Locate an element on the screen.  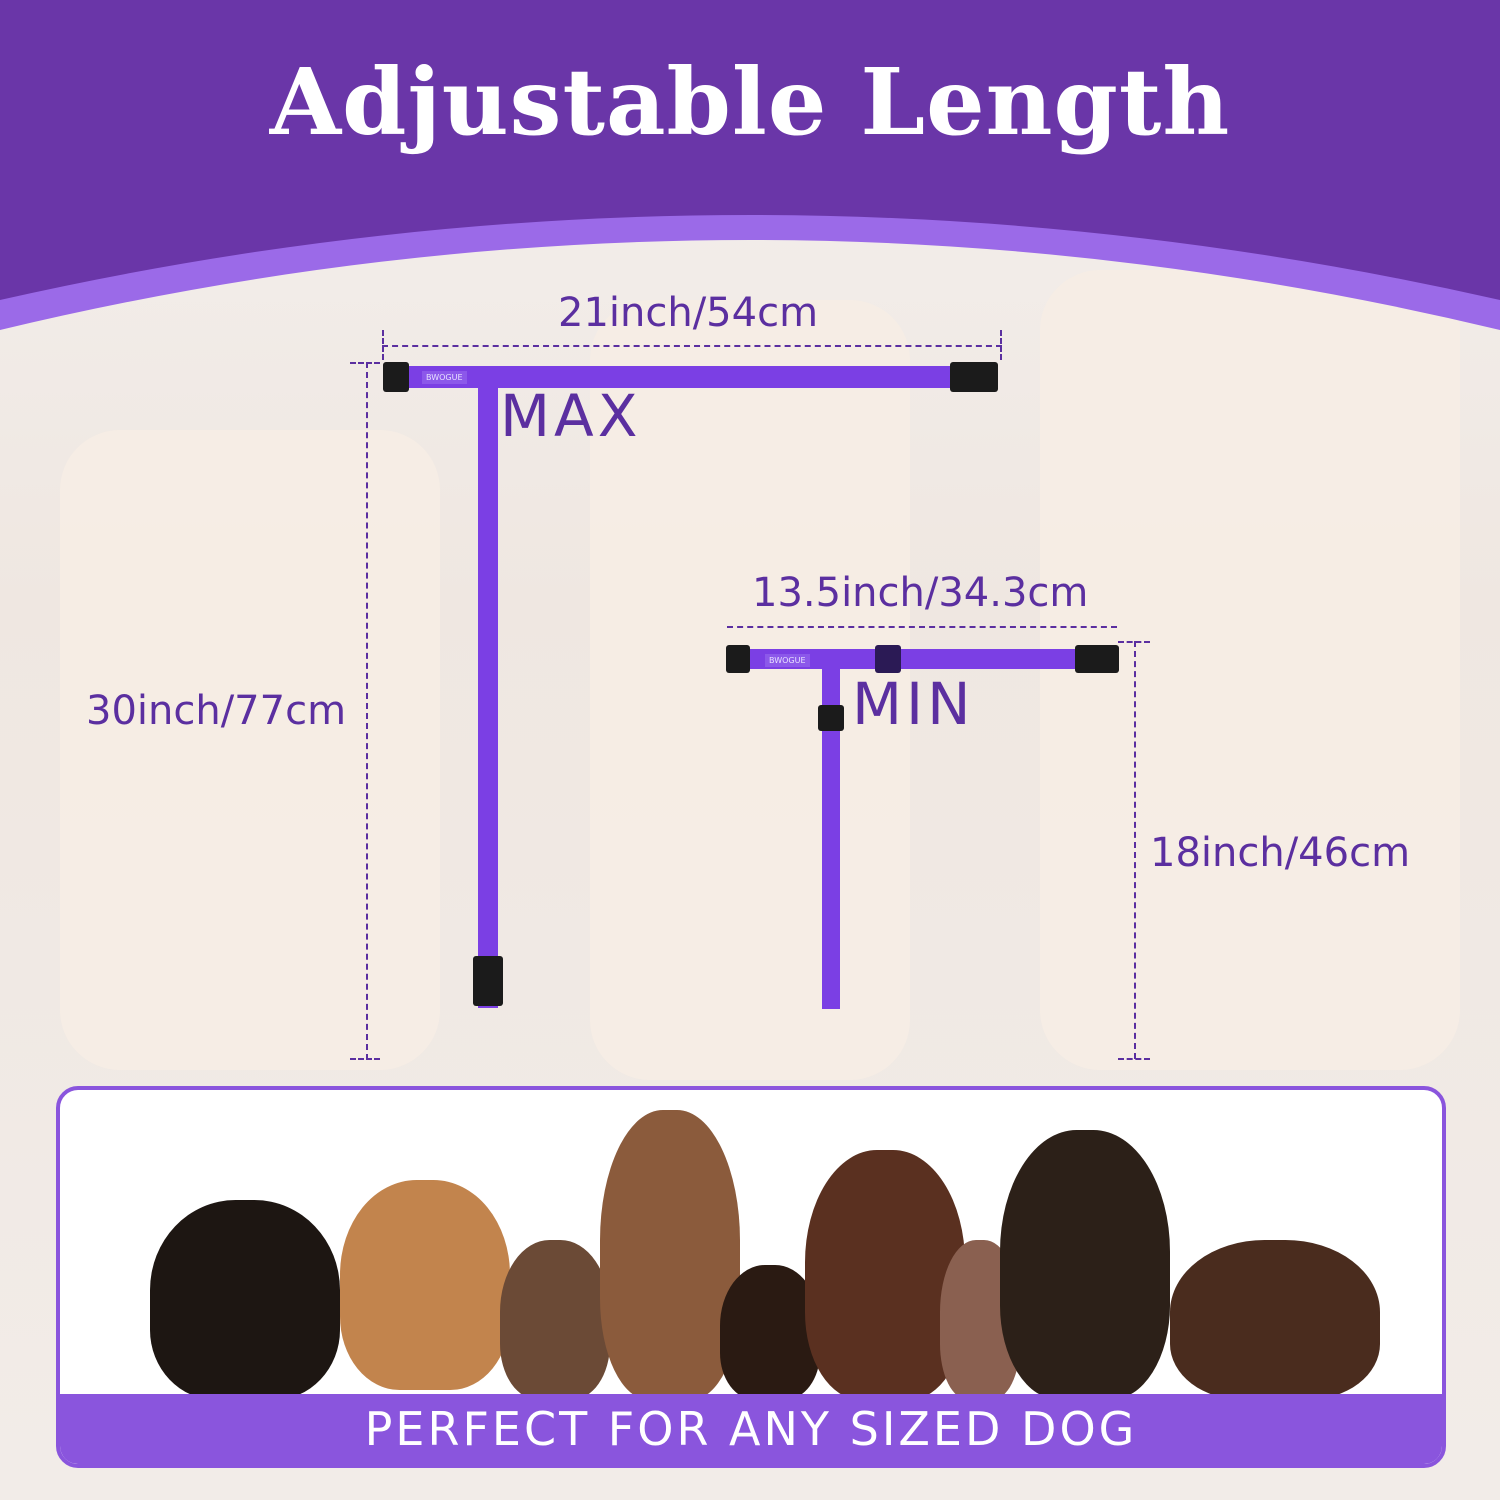
min-adjuster is located at coordinates (831, 718).